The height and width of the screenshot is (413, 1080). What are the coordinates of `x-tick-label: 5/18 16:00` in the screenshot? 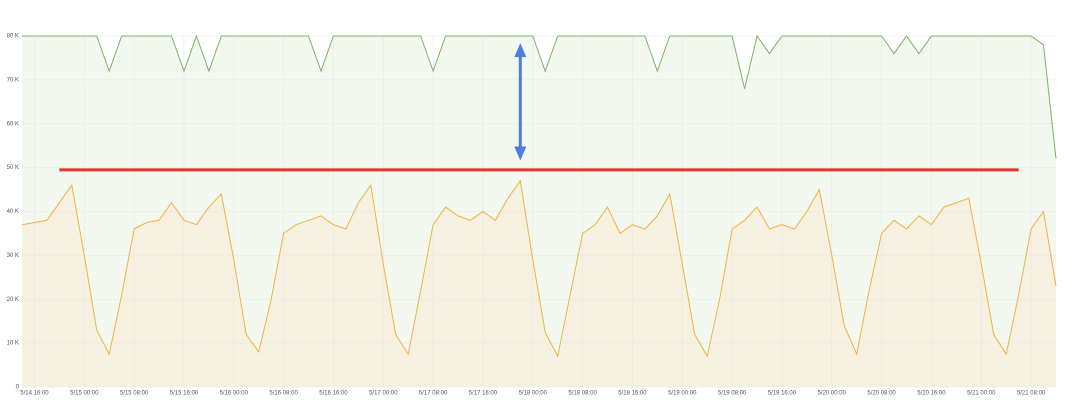 It's located at (632, 394).